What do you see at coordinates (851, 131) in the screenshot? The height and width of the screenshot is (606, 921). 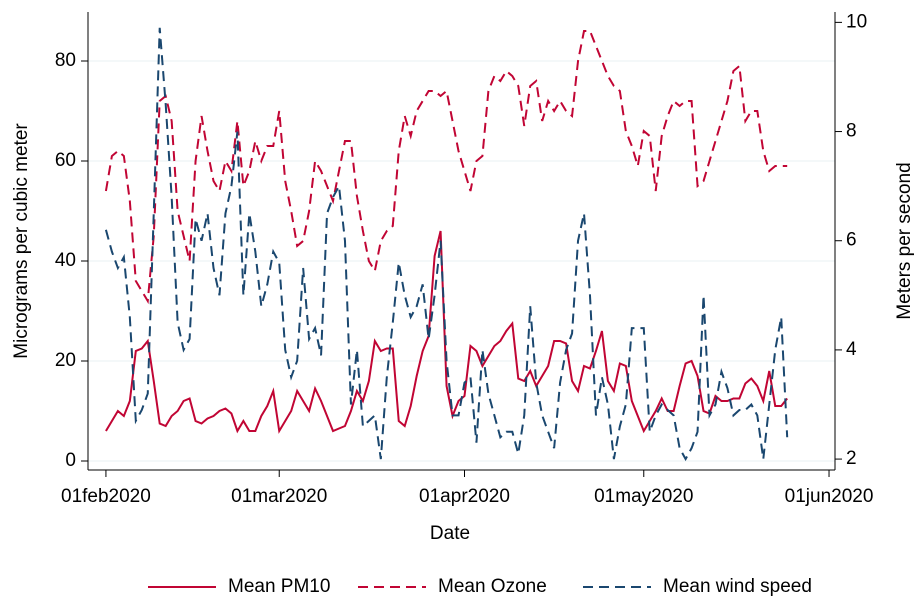 I see `y2-tick-label: 8` at bounding box center [851, 131].